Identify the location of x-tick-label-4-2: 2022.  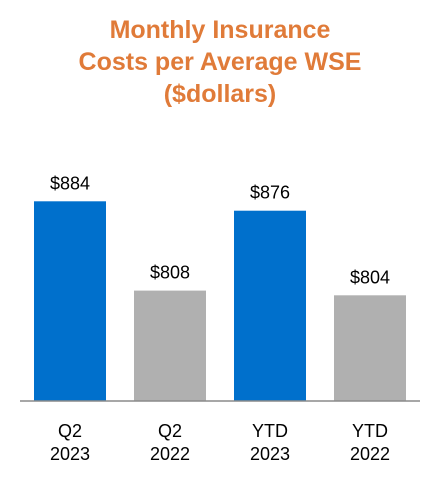
(370, 454).